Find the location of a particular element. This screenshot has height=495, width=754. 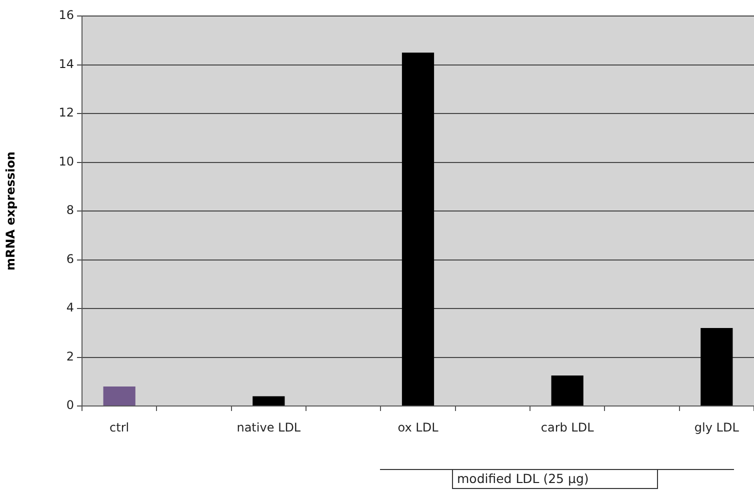

y-tick-label: 12 is located at coordinates (66, 113).